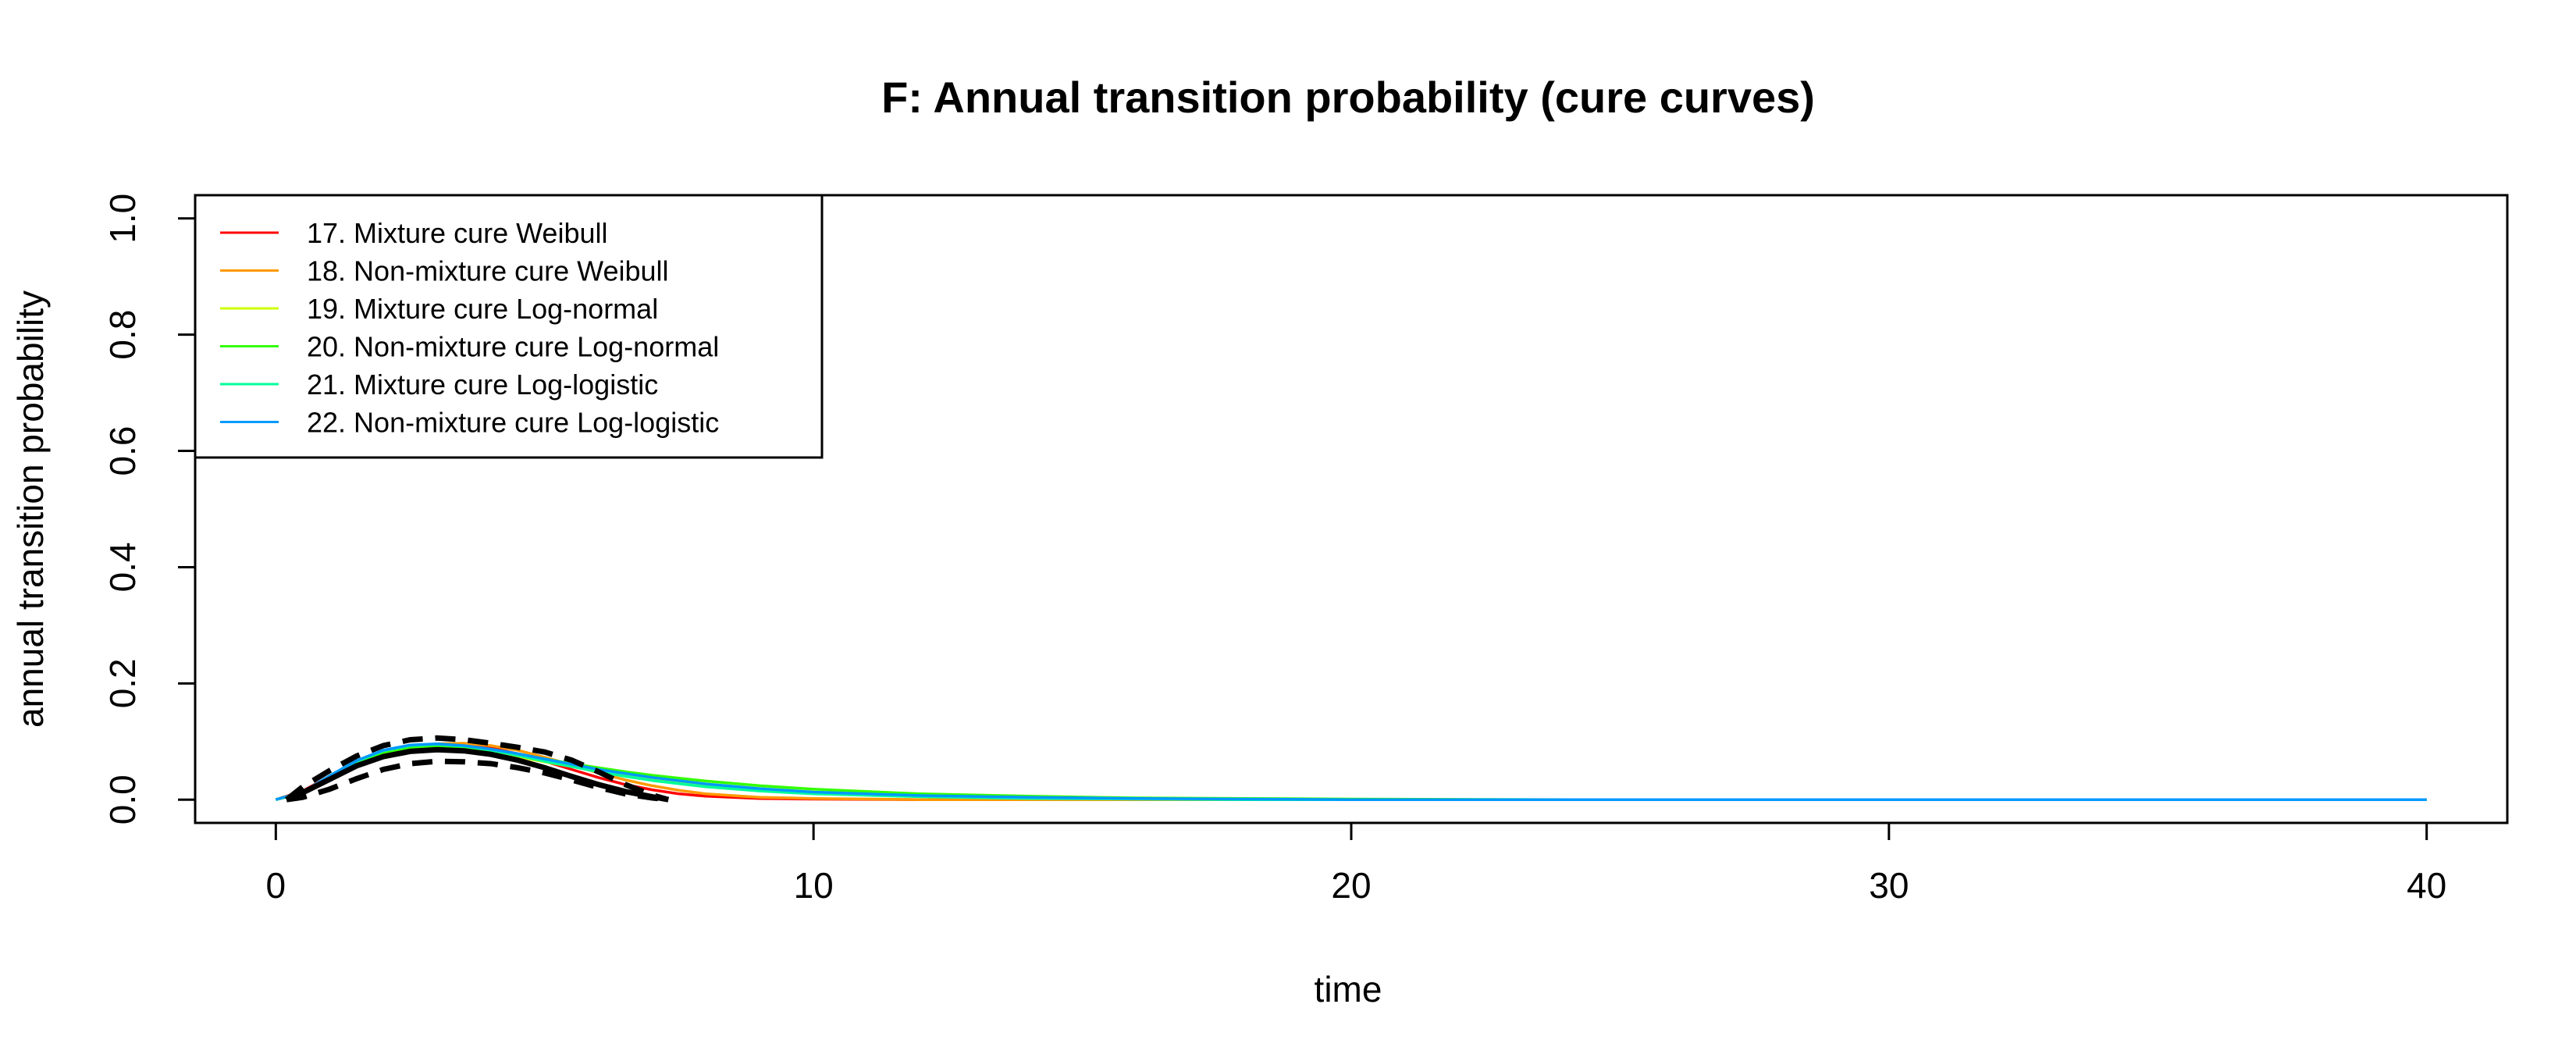 This screenshot has width=2576, height=1054. Describe the element at coordinates (30, 509) in the screenshot. I see `y-axis-label: annual transition probability` at that location.